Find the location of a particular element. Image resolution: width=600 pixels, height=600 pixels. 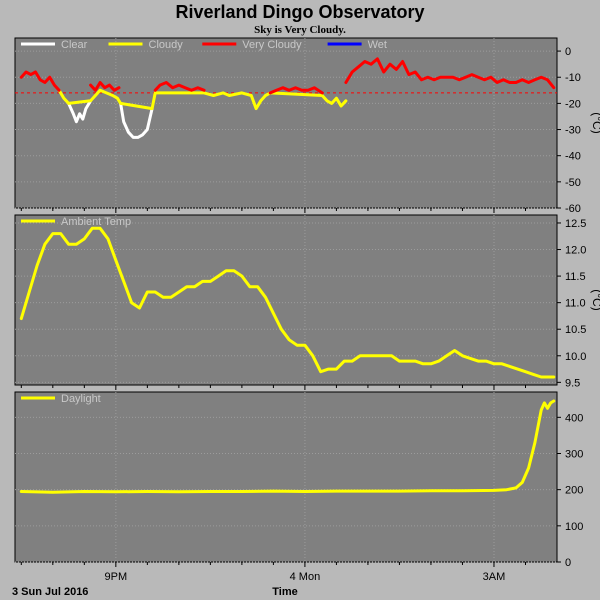

y-tick-label: -10 is located at coordinates (573, 78).